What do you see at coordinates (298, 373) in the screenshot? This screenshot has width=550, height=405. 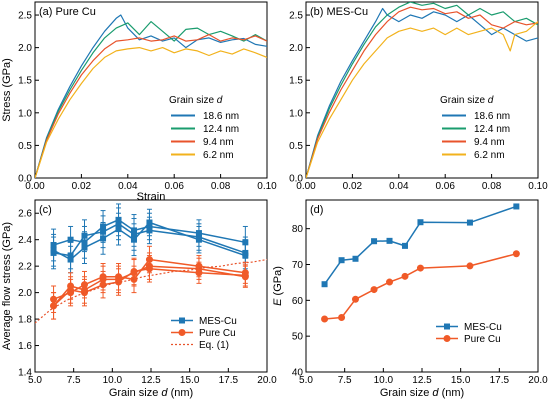 I see `y-tick-label: 40` at bounding box center [298, 373].